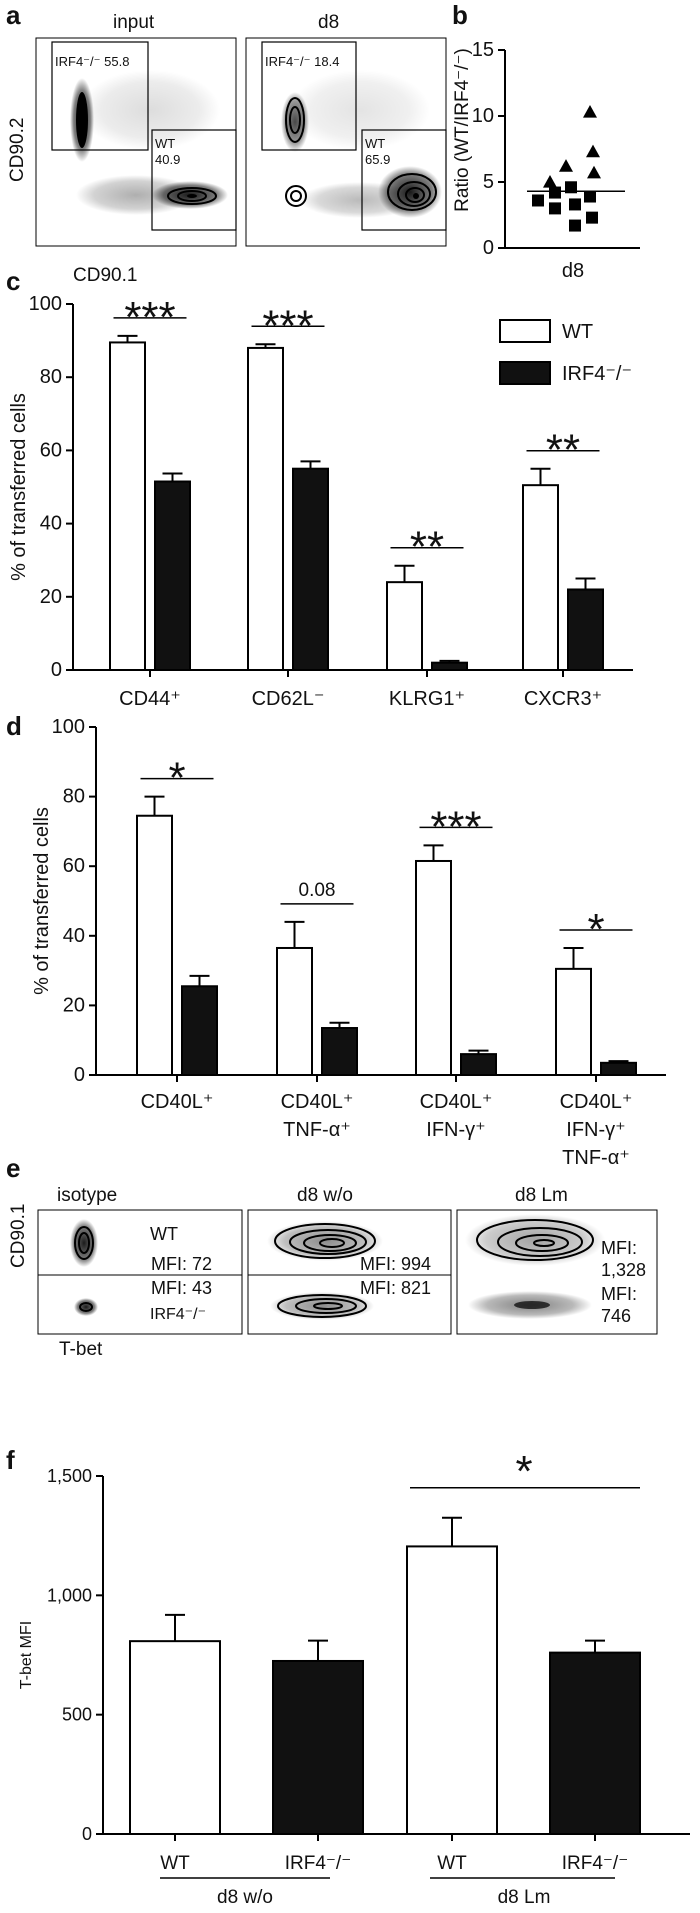  What do you see at coordinates (325, 1270) in the screenshot?
I see `panel-e-d8-wo-events` at bounding box center [325, 1270].